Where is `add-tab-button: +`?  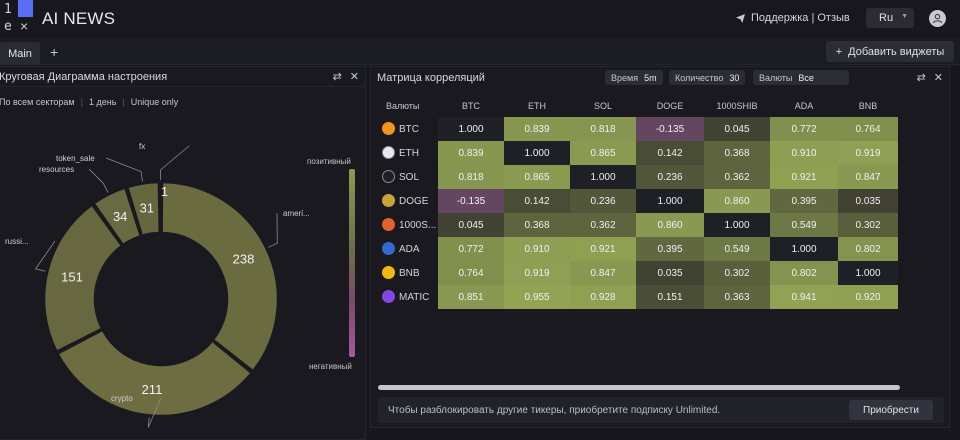
add-tab-button: + is located at coordinates (54, 52).